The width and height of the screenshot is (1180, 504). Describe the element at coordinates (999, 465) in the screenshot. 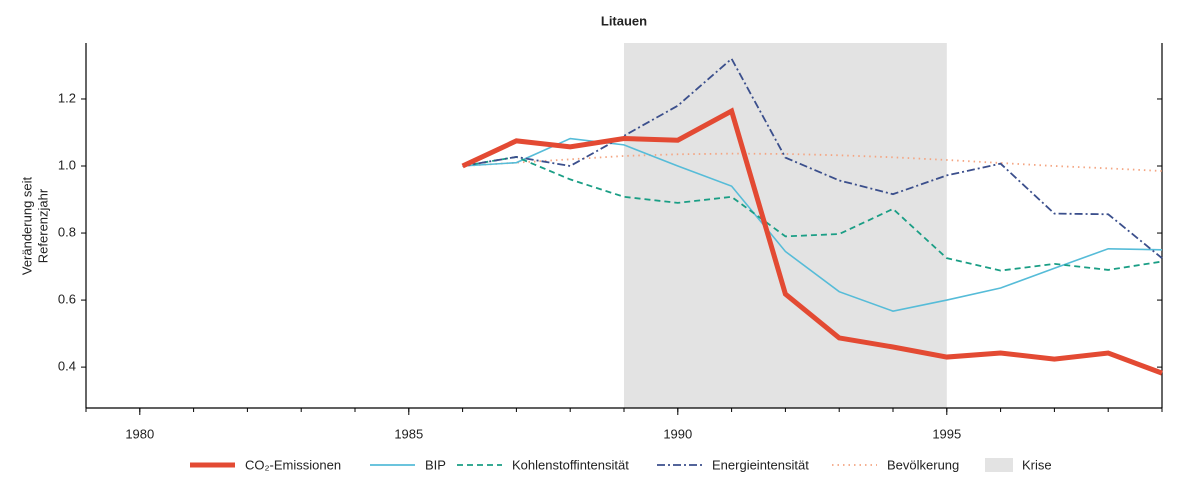

I see `legend-swatch` at that location.